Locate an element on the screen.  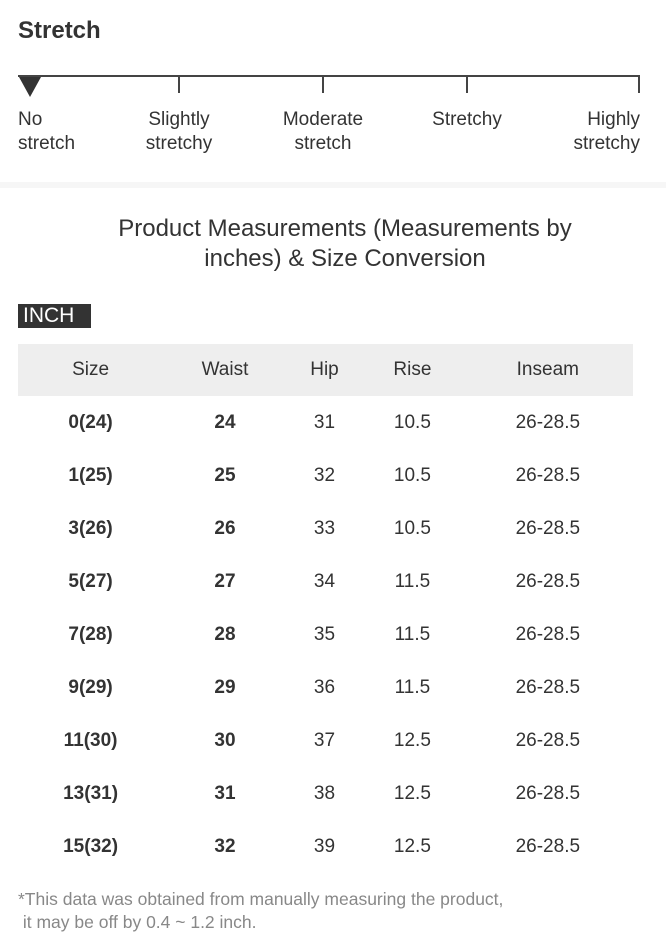
table-row: 0(24) 24 31 10.5 26-28.5 is located at coordinates (325, 422).